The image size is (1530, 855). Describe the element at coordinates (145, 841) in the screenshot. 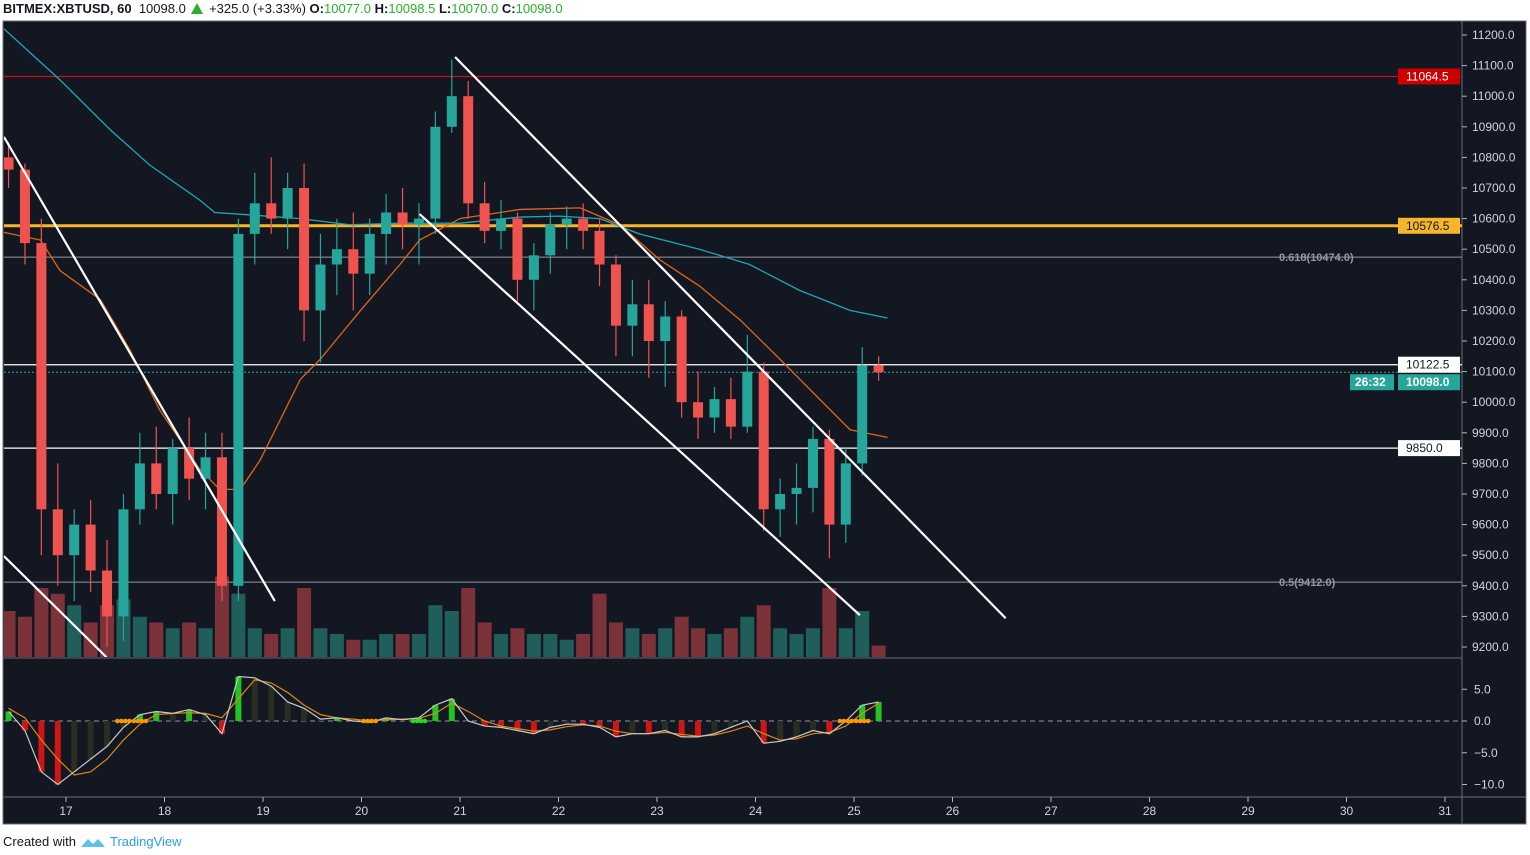

I see `tradingview-link: TradingView` at that location.